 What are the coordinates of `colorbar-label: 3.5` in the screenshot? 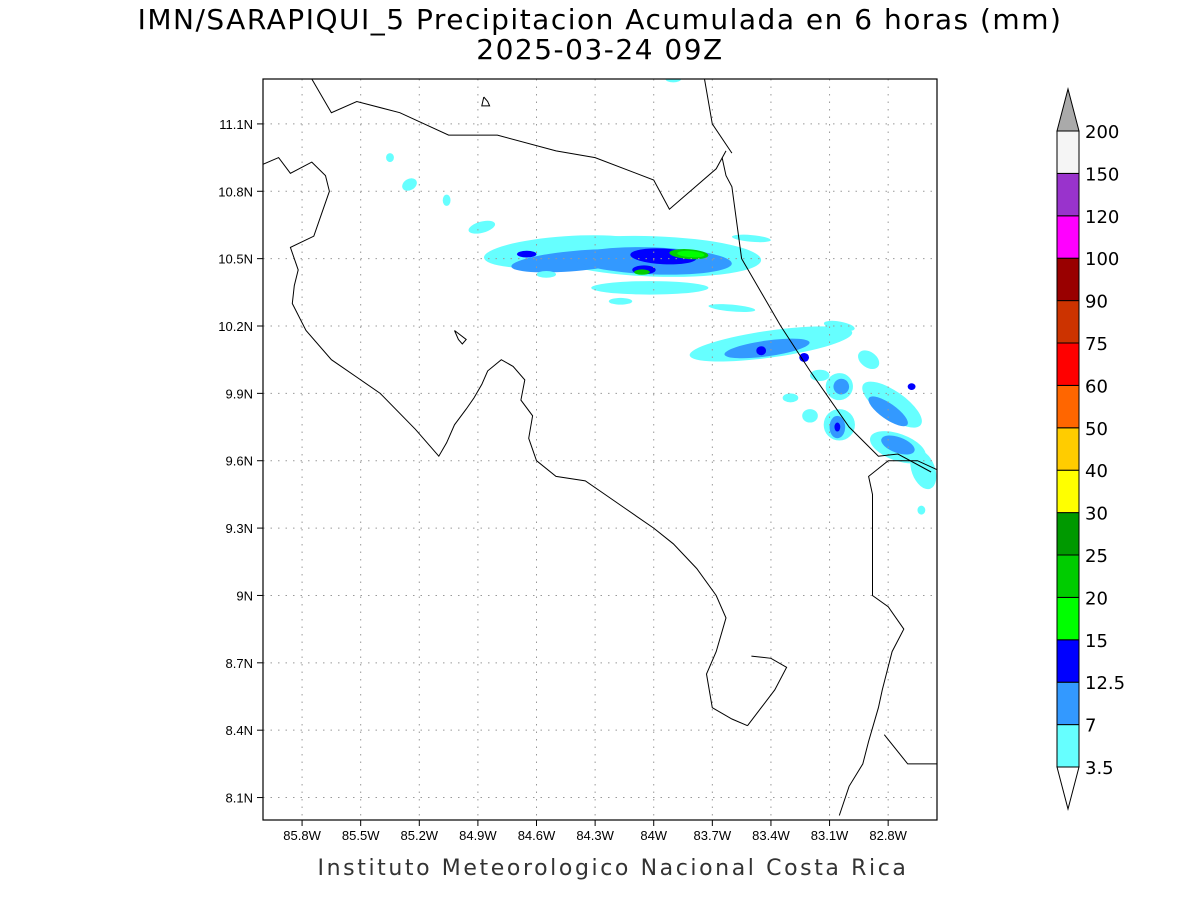 It's located at (1099, 768).